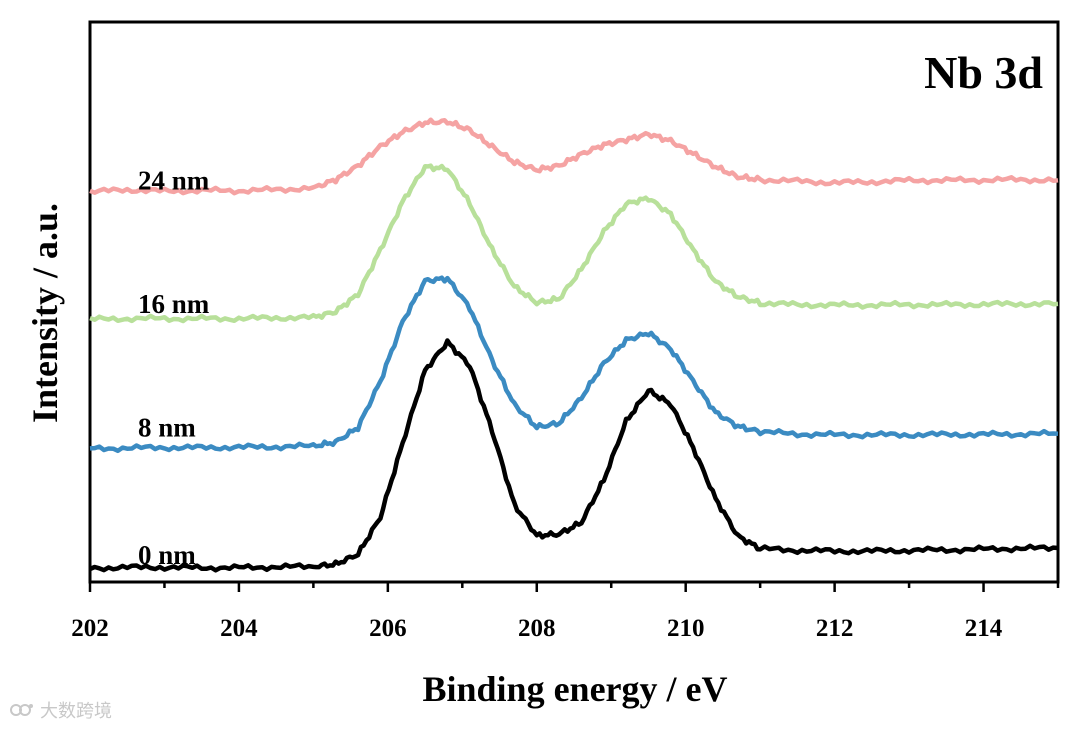 This screenshot has width=1080, height=731. Describe the element at coordinates (388, 628) in the screenshot. I see `x-tick-label: 206` at that location.